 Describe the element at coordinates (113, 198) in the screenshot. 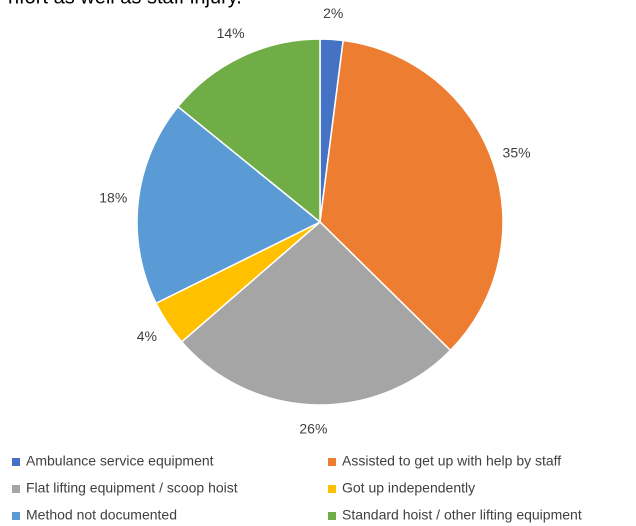

I see `data-label: 18%` at that location.